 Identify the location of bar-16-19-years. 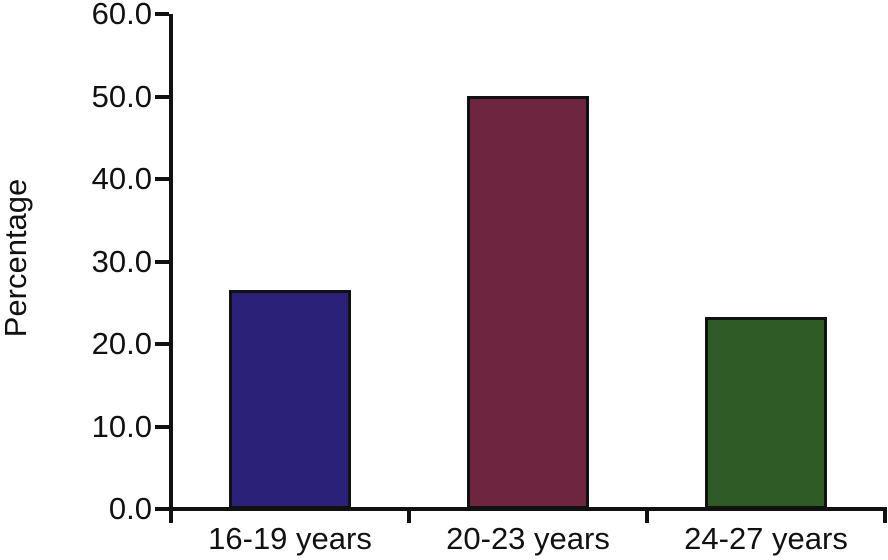
(290, 399).